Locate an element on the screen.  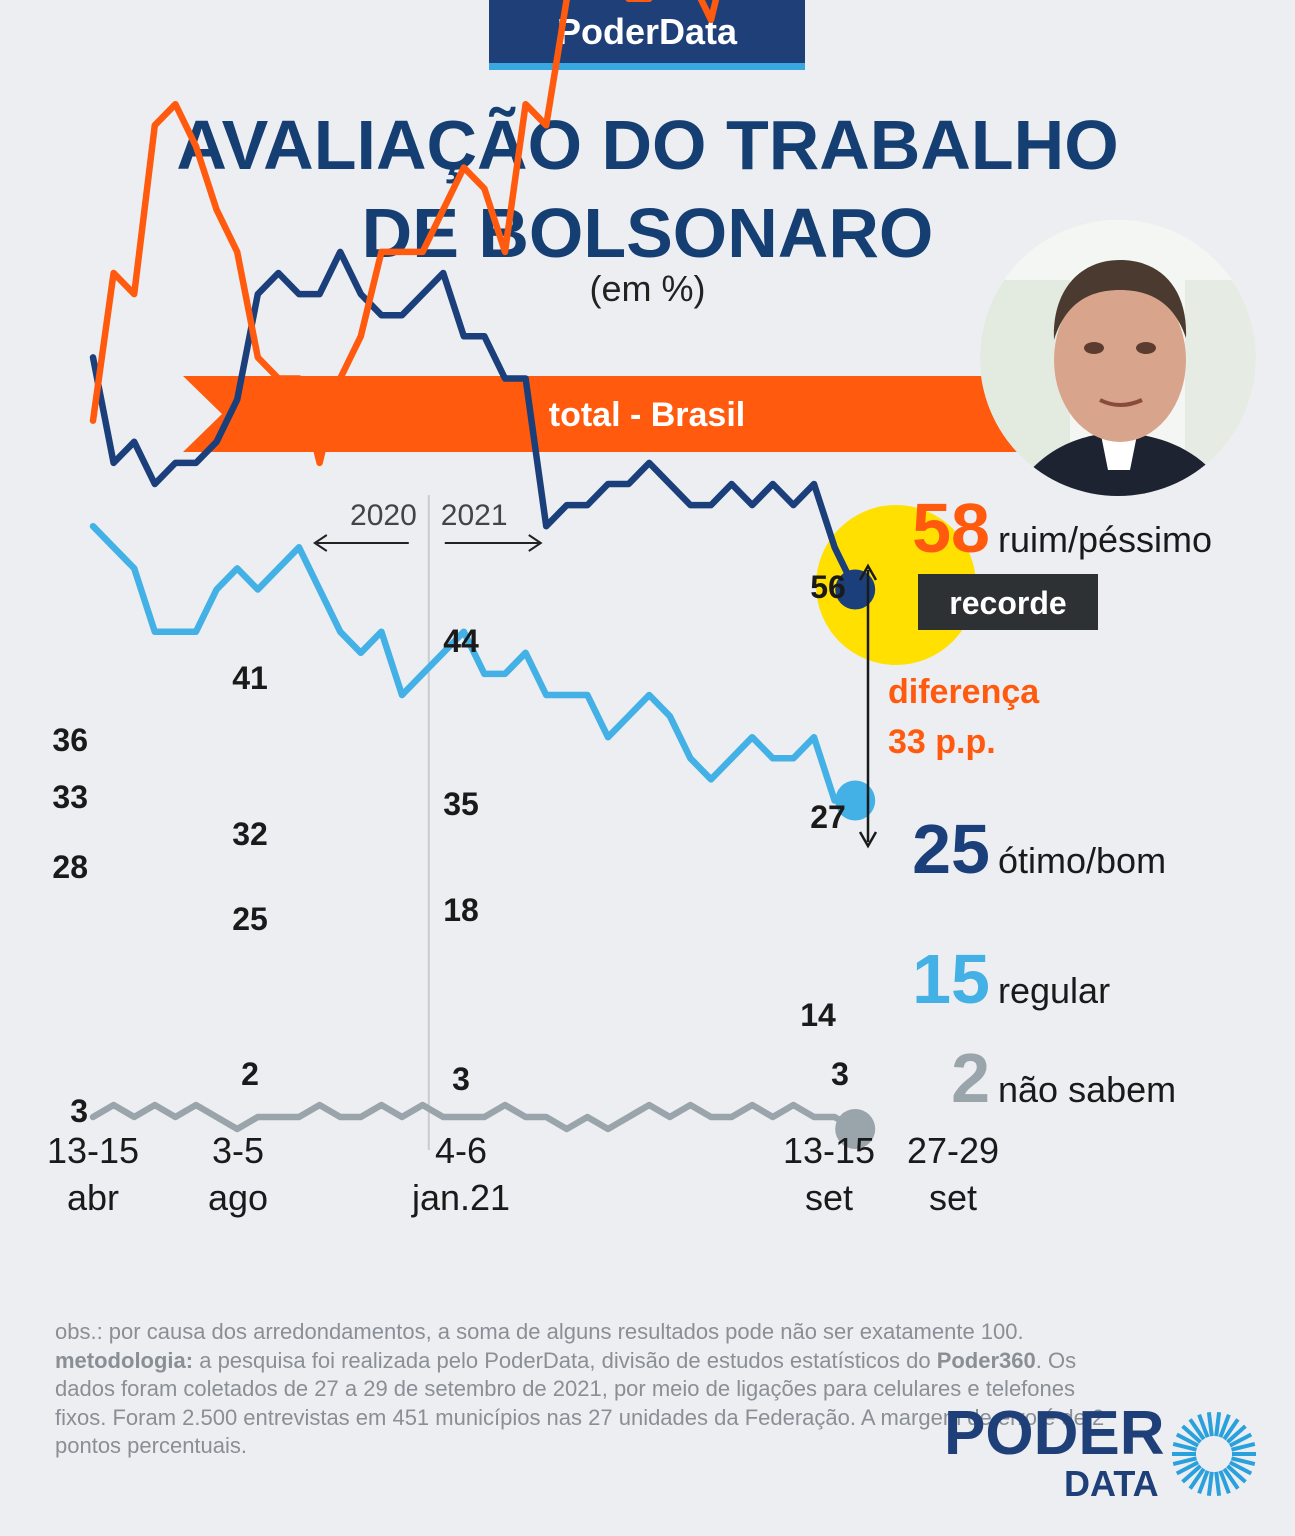
logo-text-data: DATA is located at coordinates (1111, 1483).